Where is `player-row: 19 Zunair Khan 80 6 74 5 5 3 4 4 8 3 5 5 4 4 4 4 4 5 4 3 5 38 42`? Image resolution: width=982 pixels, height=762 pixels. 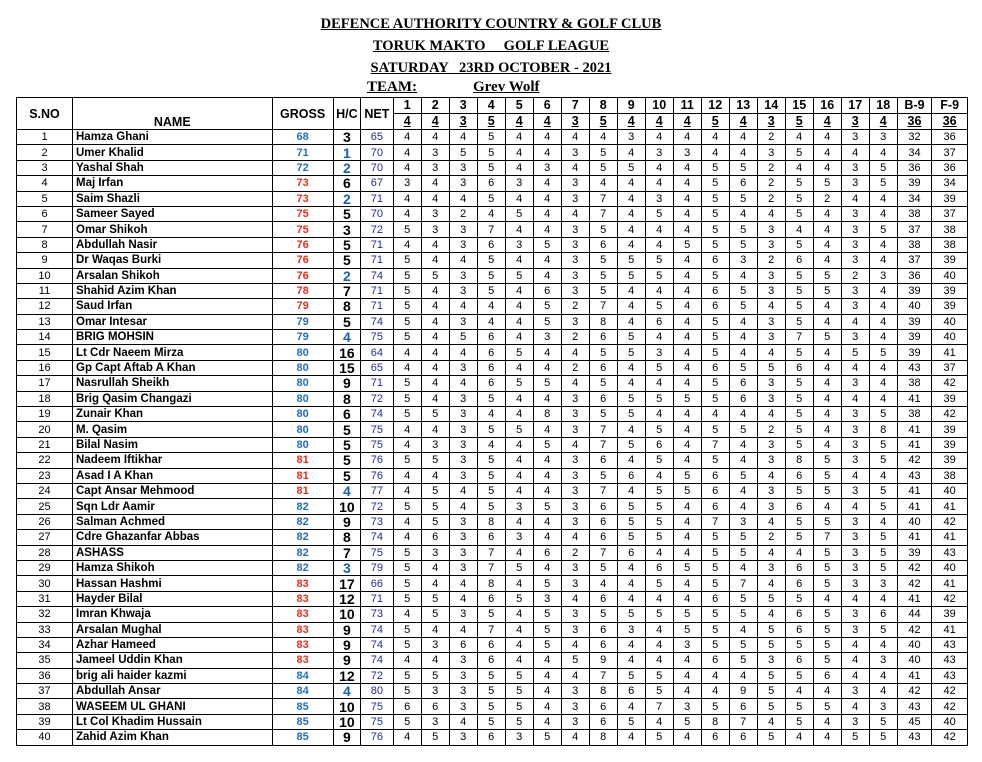 player-row: 19 Zunair Khan 80 6 74 5 5 3 4 4 8 3 5 5 4 4 4 4 4 5 4 3 5 38 42 is located at coordinates (492, 414).